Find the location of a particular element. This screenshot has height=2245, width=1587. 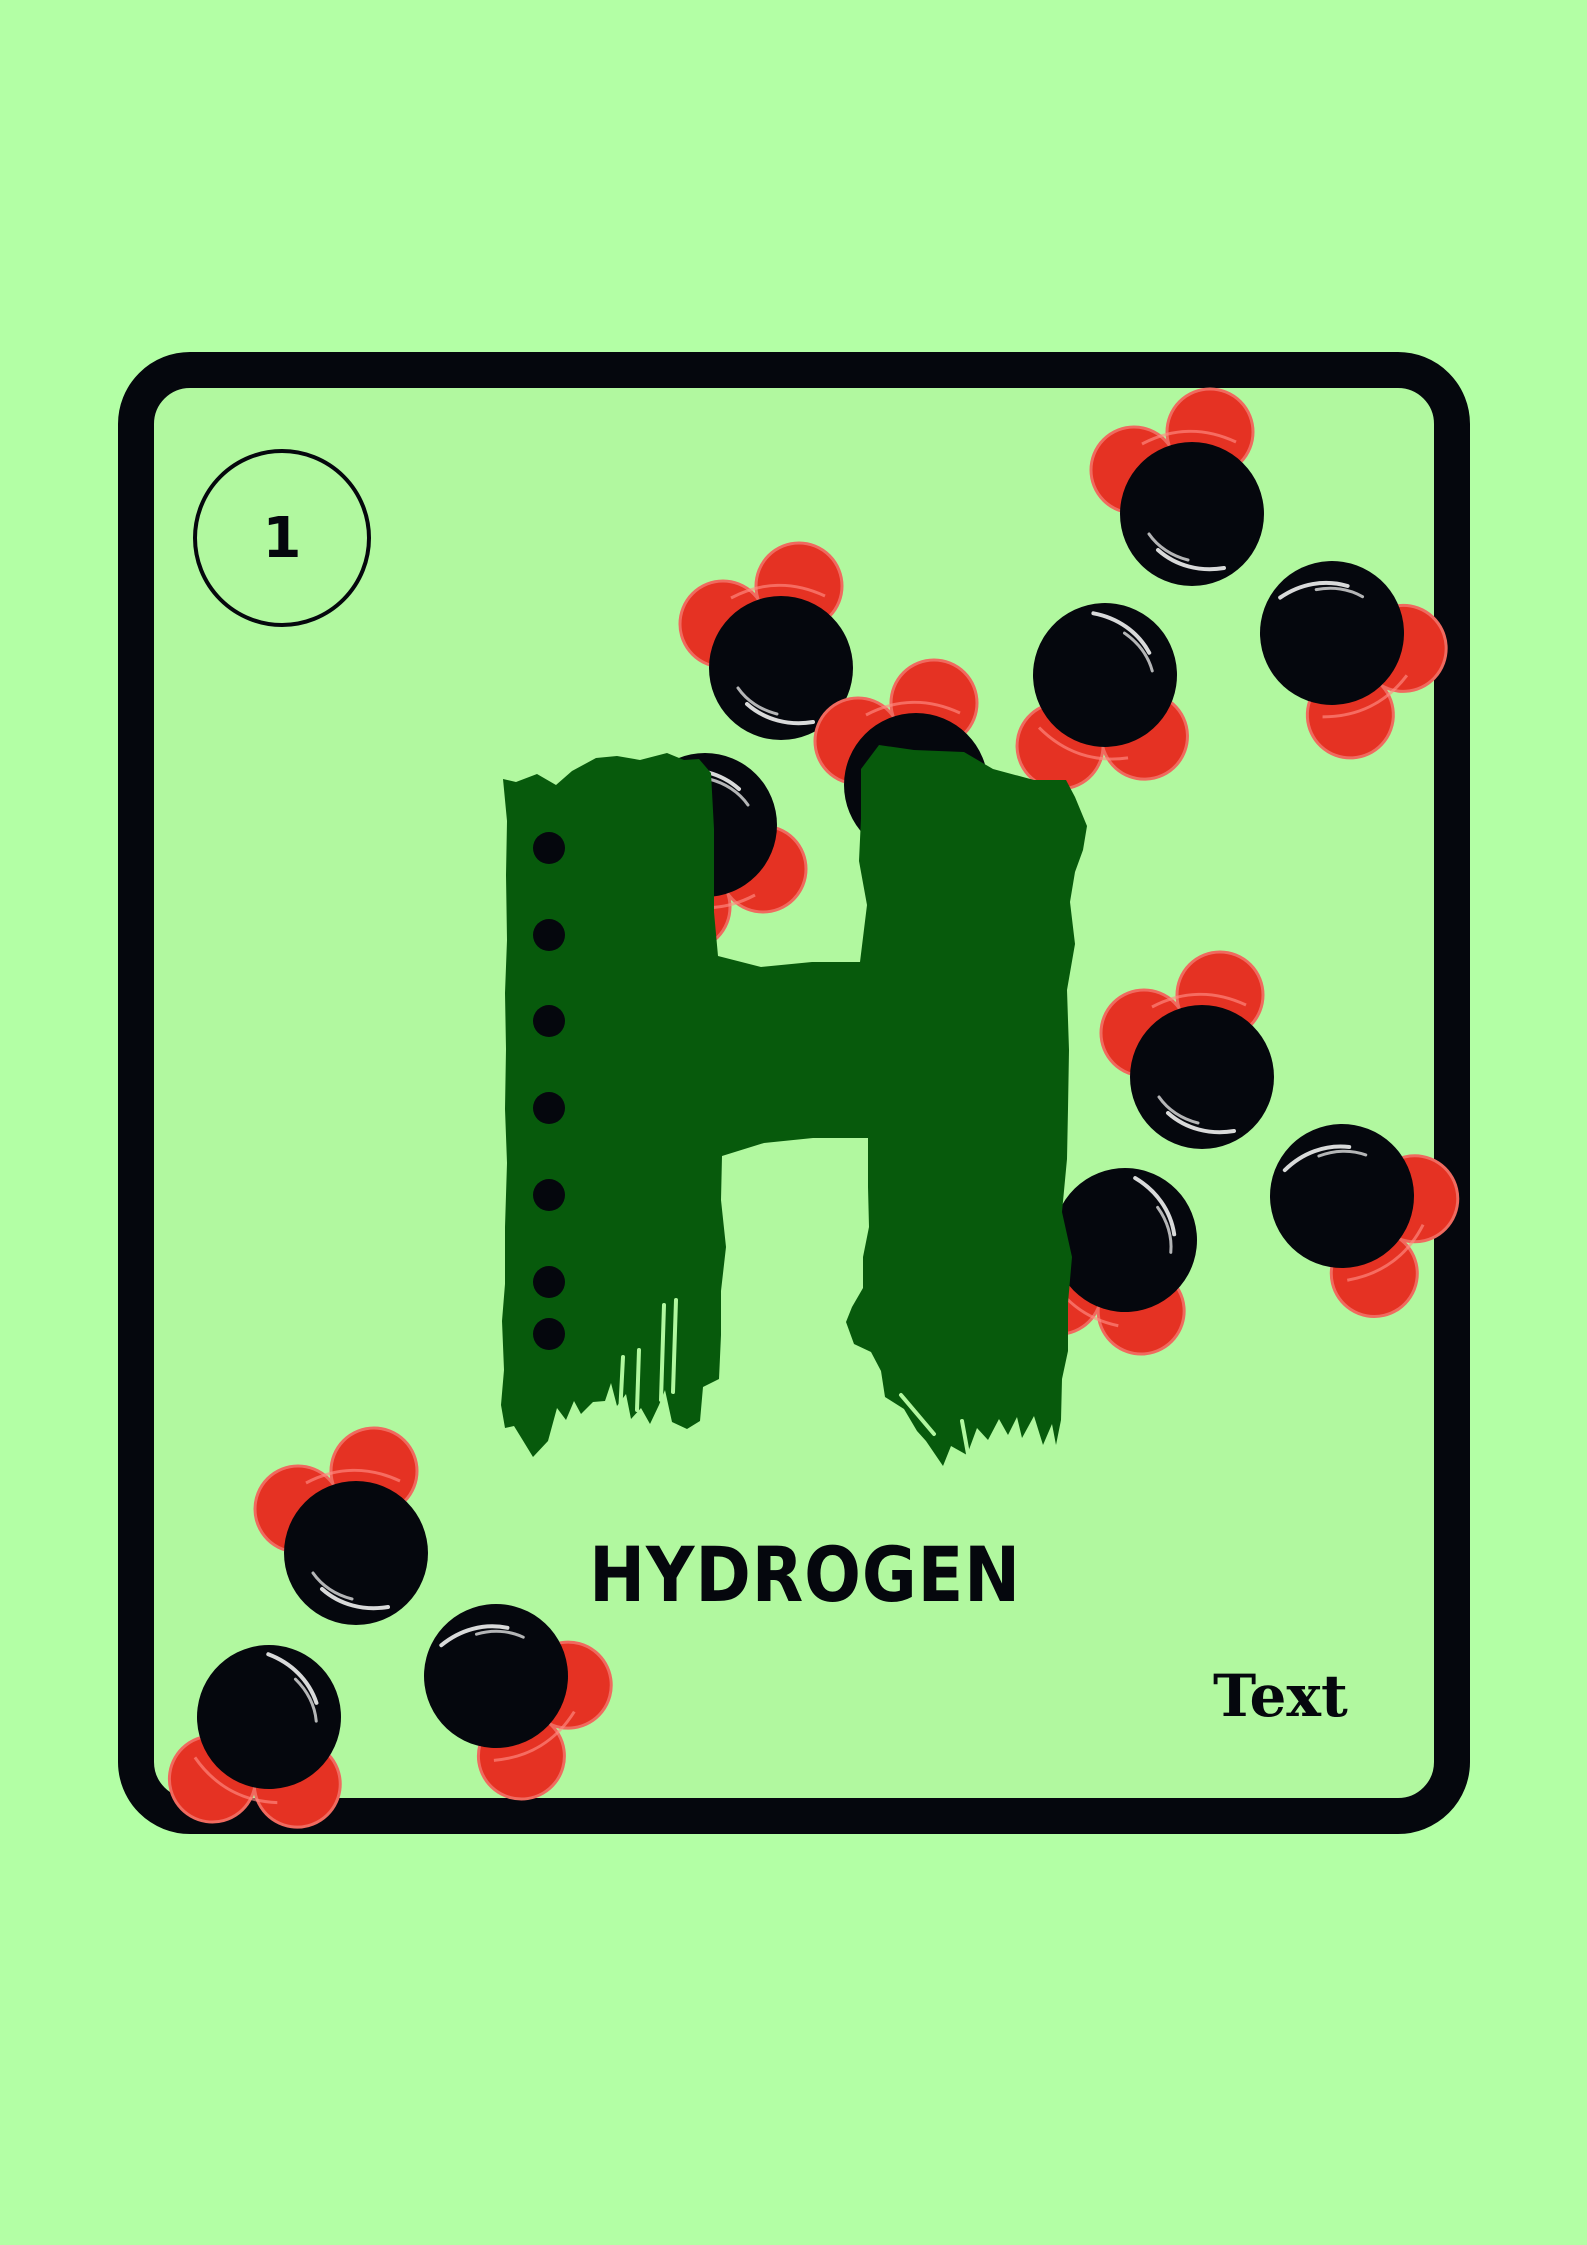

atomic-number-badge: 1 is located at coordinates (282, 538).